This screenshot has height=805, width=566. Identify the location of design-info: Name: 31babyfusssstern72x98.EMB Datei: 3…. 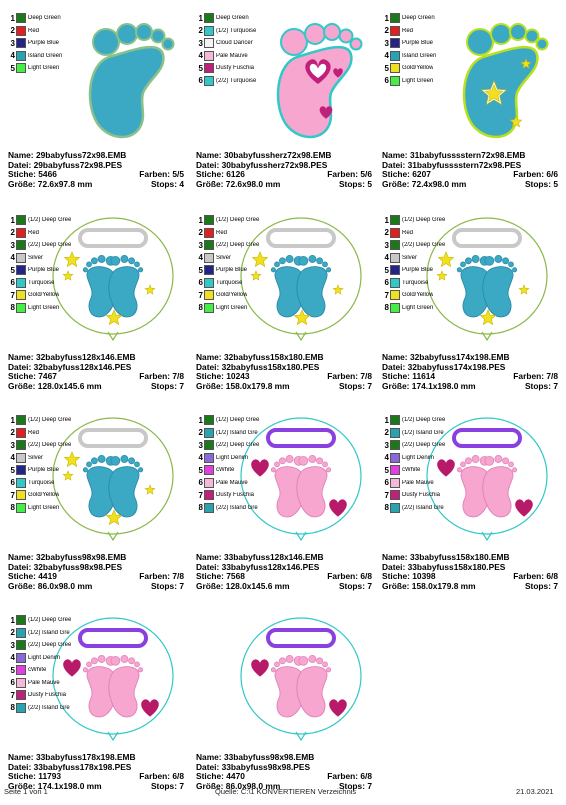
(470, 169).